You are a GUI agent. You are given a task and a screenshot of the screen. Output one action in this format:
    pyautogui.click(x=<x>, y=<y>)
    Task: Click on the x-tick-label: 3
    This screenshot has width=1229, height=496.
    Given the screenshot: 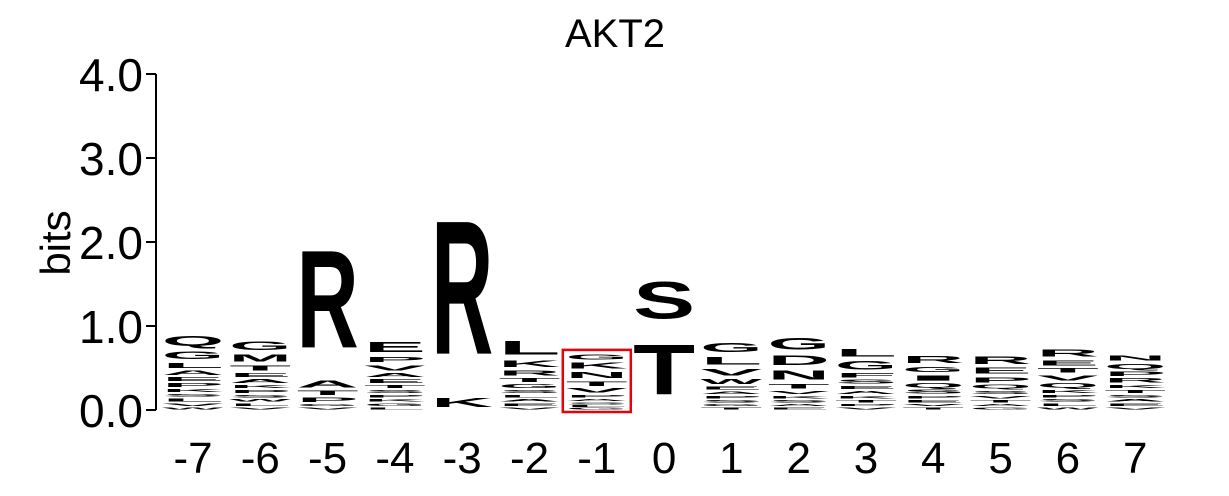 What is the action you would take?
    pyautogui.click(x=866, y=458)
    